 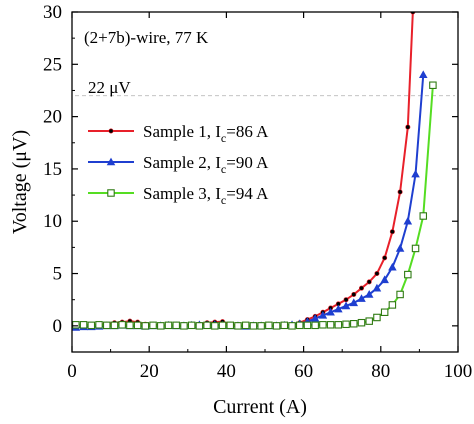 What do you see at coordinates (380, 371) in the screenshot?
I see `x-tick-label: 80` at bounding box center [380, 371].